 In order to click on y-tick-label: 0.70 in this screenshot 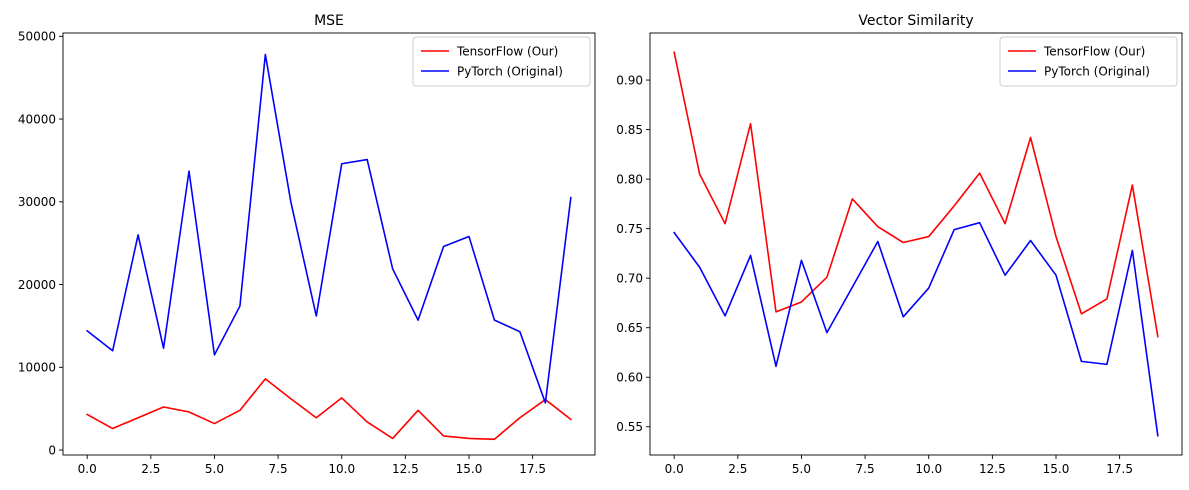, I will do `click(629, 278)`.